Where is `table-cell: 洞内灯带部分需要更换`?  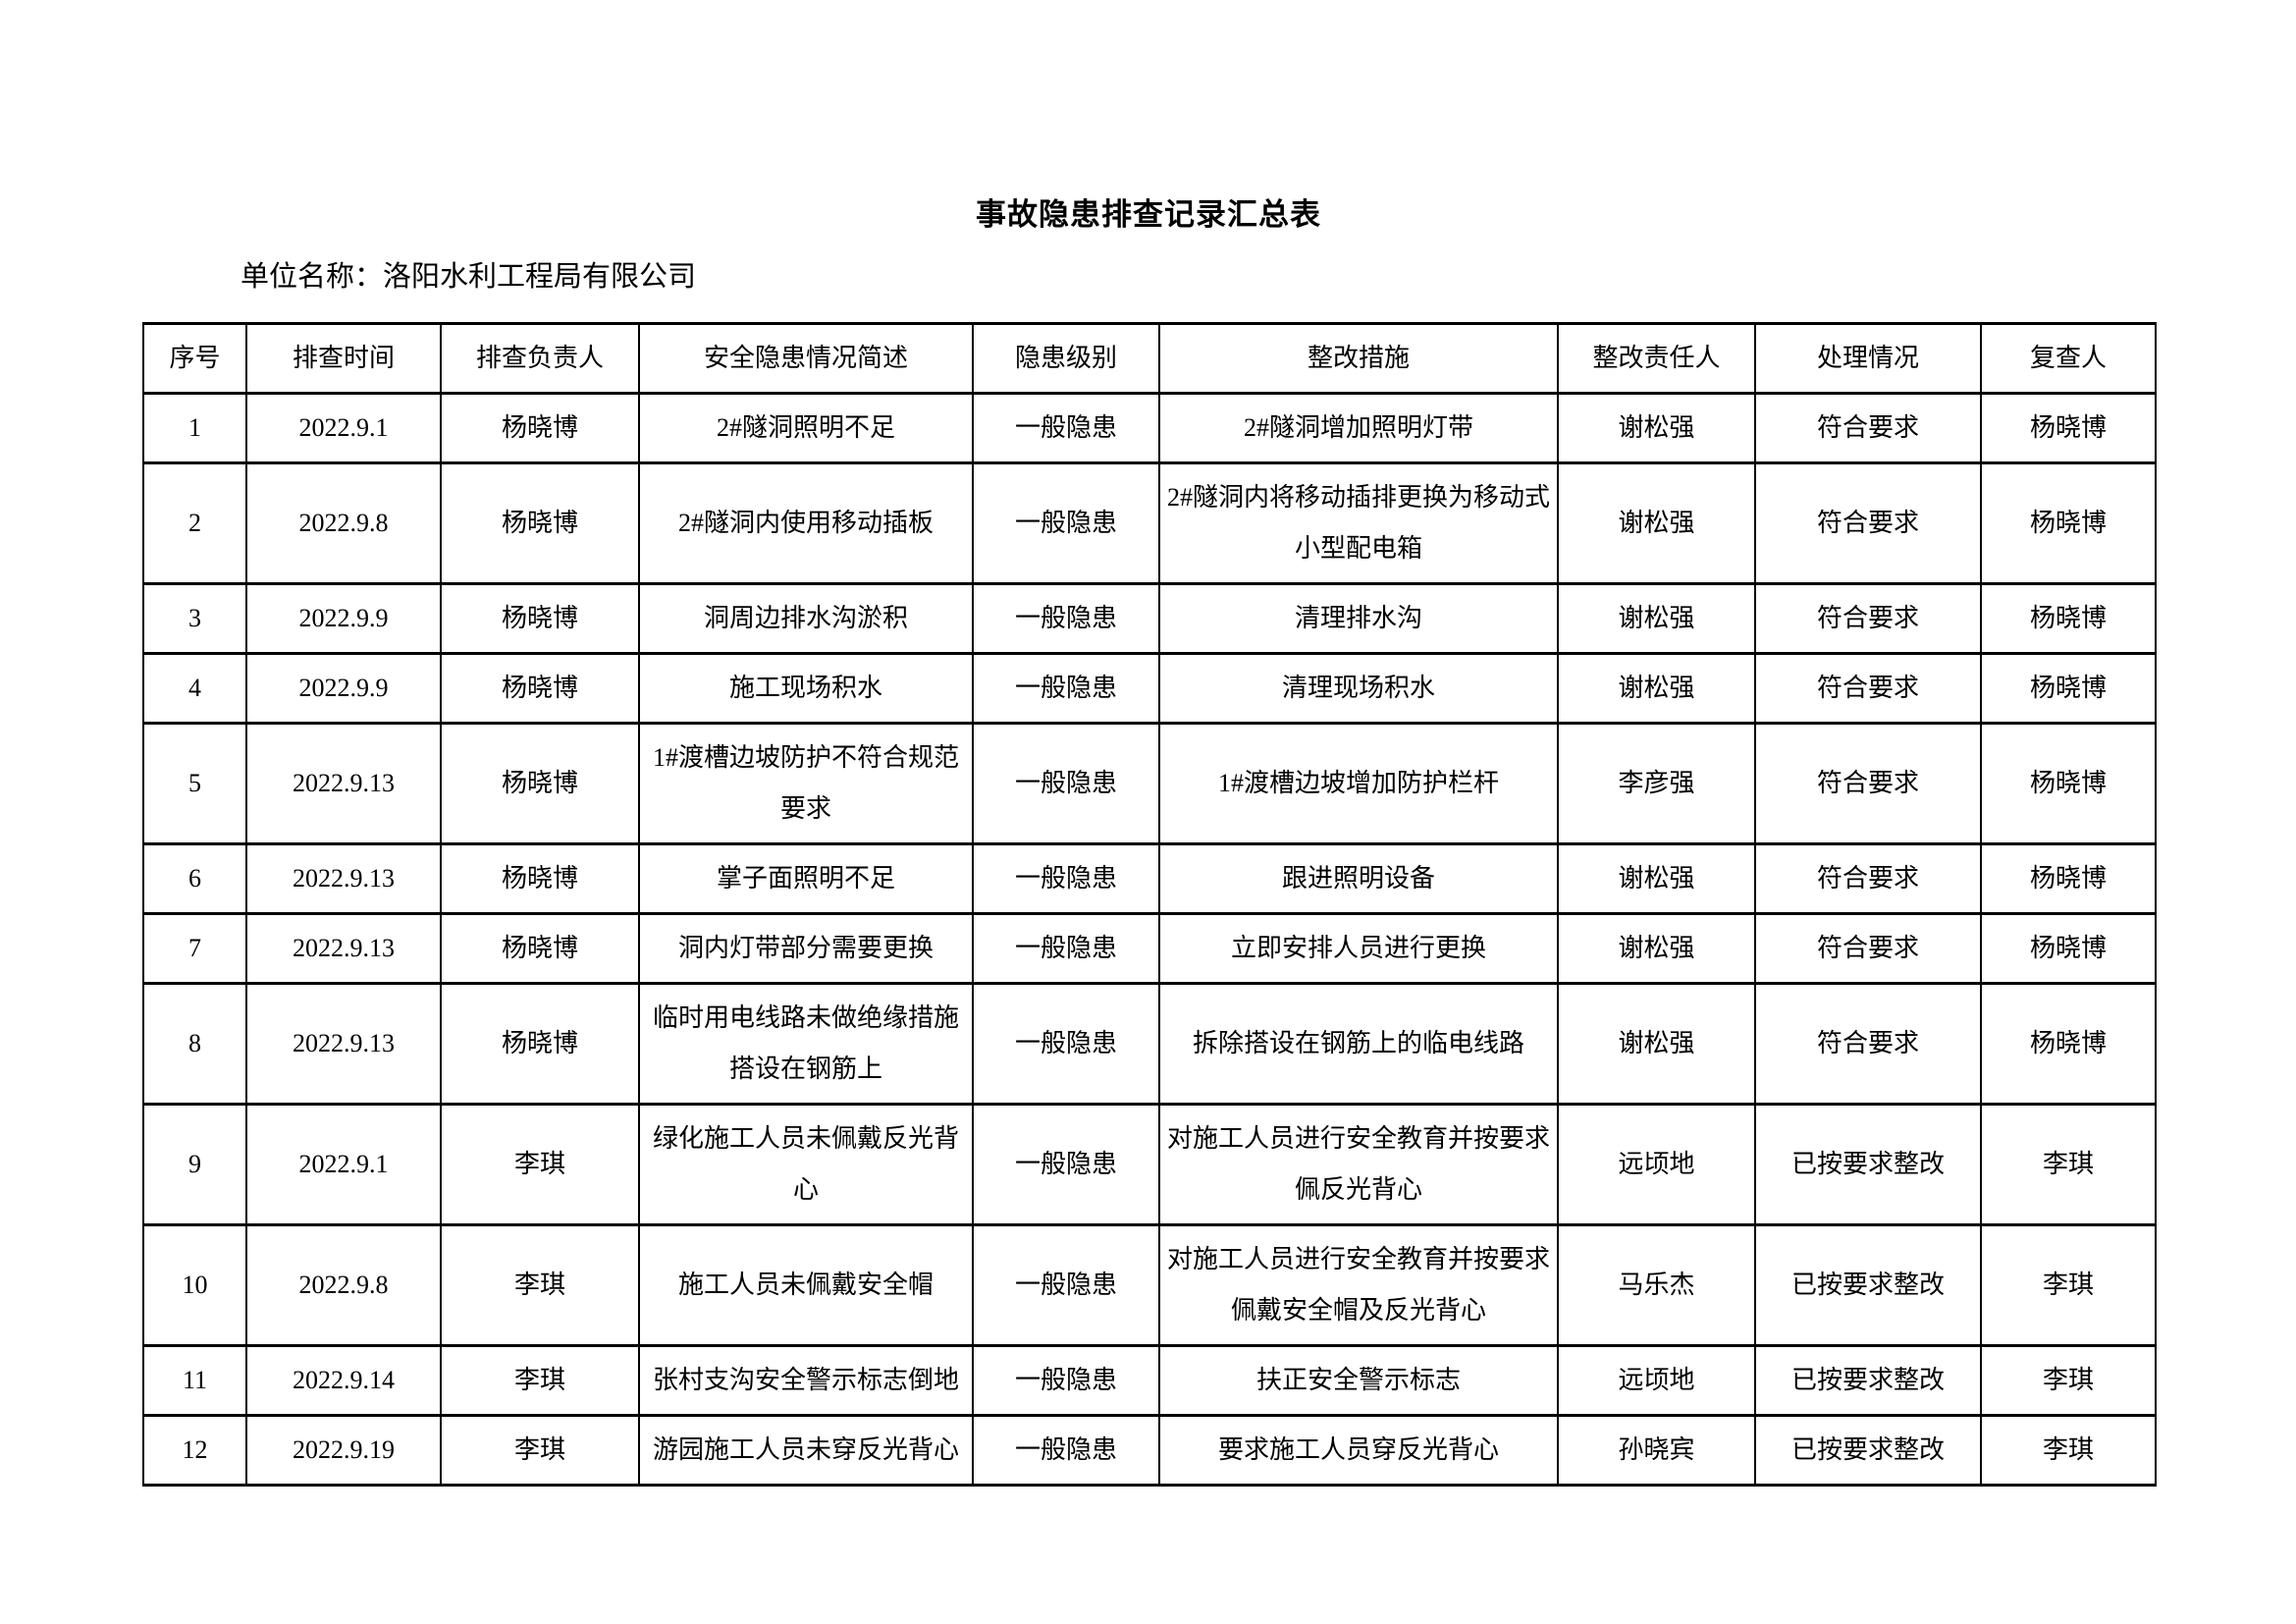
table-cell: 洞内灯带部分需要更换 is located at coordinates (806, 948).